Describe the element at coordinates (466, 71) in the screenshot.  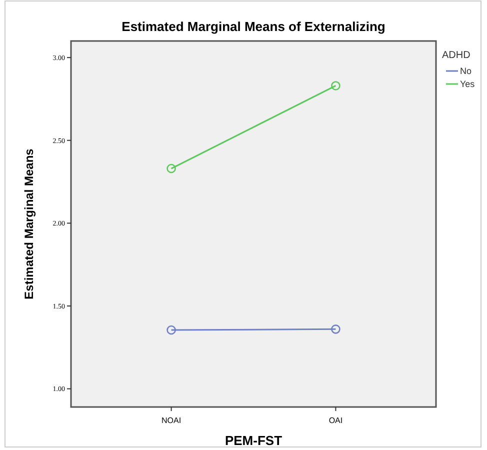
I see `legend-label: No` at that location.